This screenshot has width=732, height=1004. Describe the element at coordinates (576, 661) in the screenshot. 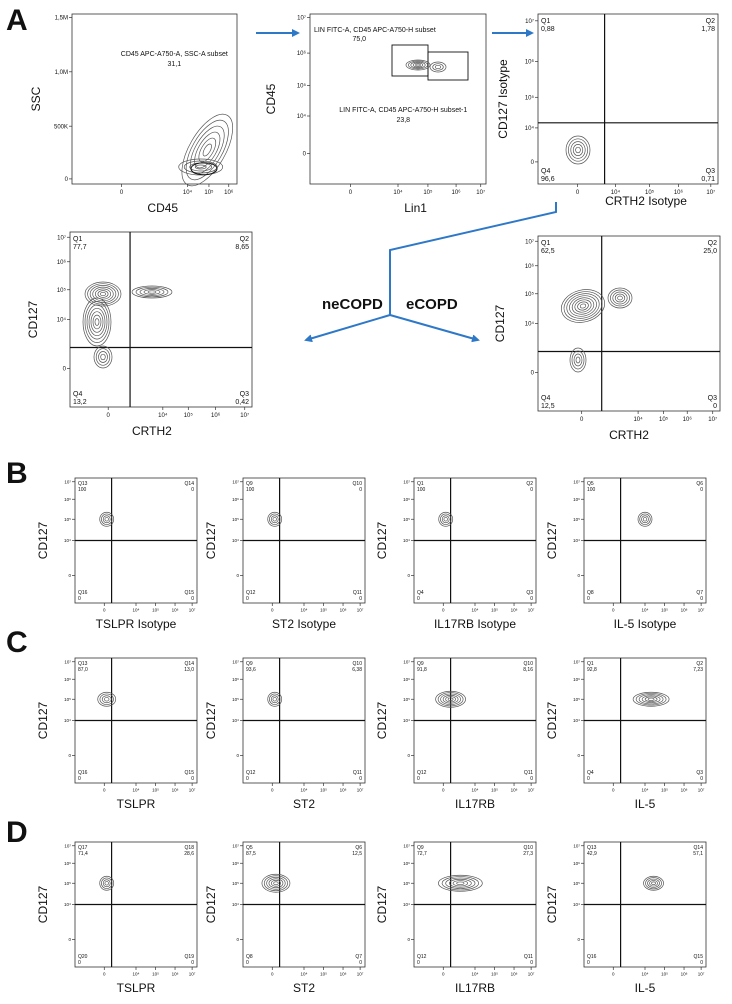

I see `plot-C-4-ytick-label: 10⁷` at that location.